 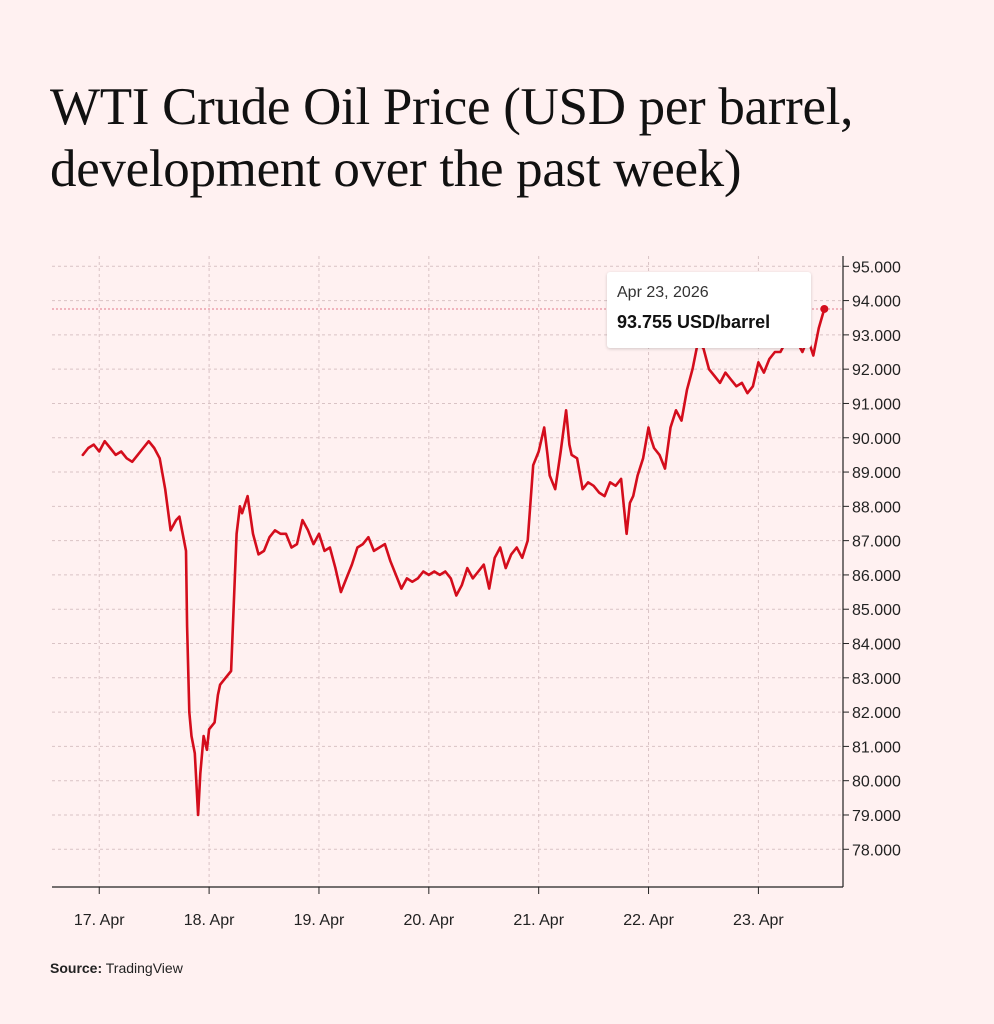 What do you see at coordinates (319, 920) in the screenshot?
I see `x-tick-label: 19. Apr` at bounding box center [319, 920].